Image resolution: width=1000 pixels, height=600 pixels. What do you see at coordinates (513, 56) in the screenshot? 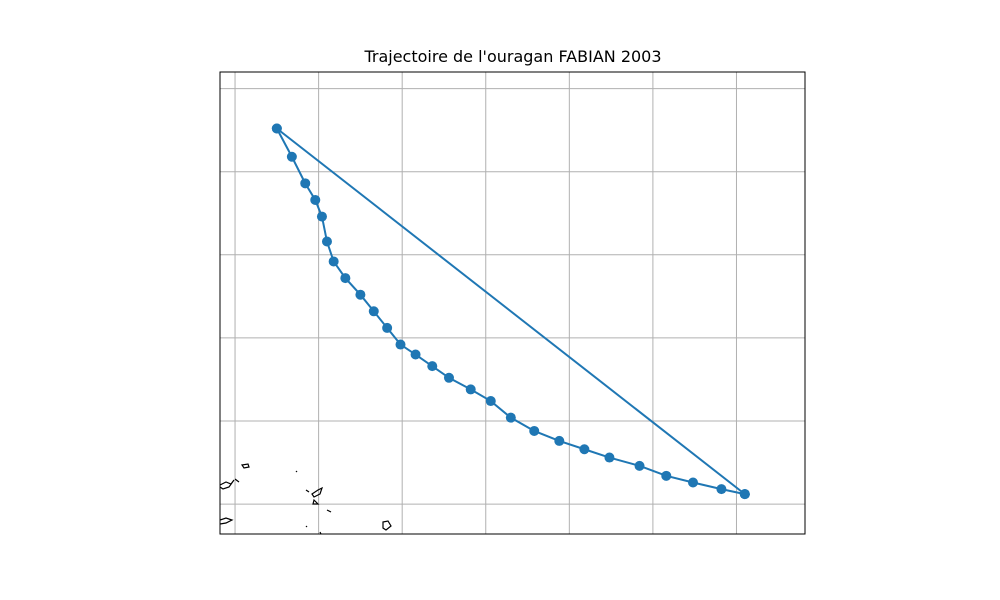
I see `chart-title: Trajectoire de l'ouragan FABIAN 2003` at bounding box center [513, 56].